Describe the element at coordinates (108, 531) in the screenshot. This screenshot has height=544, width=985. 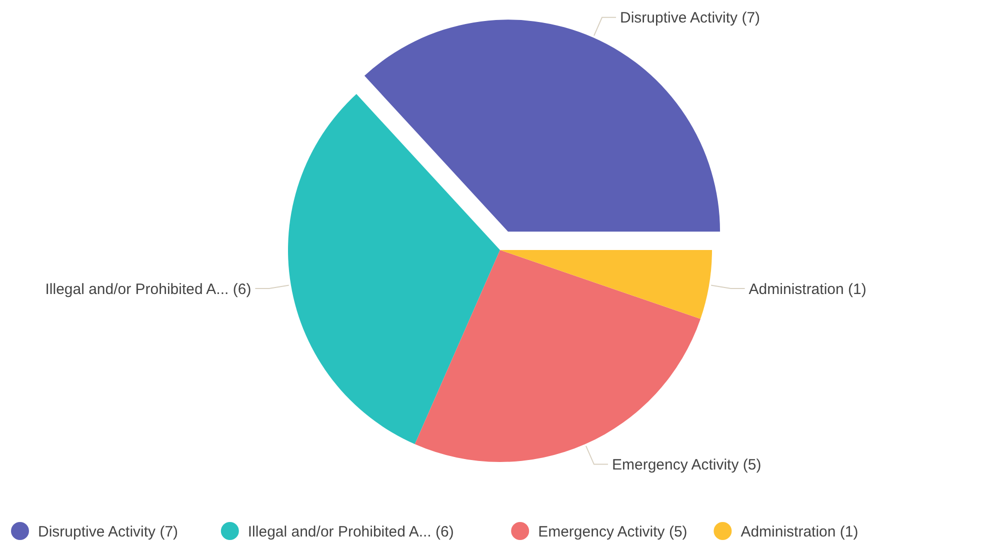
I see `legend-label: Disruptive Activity (7)` at that location.